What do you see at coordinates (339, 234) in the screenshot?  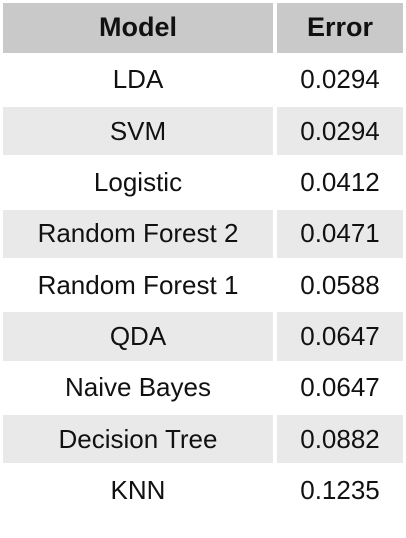 I see `error-cell: 0.0471` at bounding box center [339, 234].